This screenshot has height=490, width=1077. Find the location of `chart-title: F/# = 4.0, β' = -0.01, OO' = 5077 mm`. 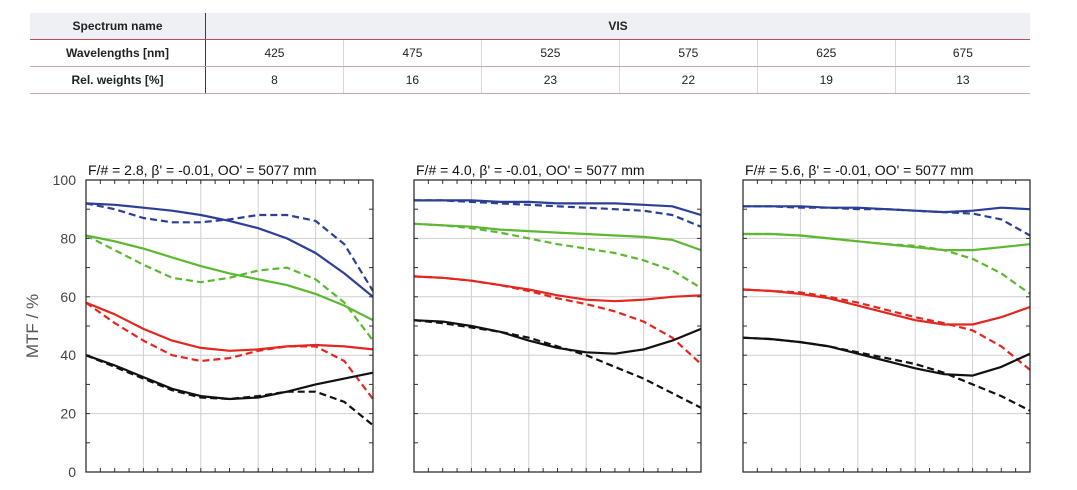

chart-title: F/# = 4.0, β' = -0.01, OO' = 5077 mm is located at coordinates (530, 170).